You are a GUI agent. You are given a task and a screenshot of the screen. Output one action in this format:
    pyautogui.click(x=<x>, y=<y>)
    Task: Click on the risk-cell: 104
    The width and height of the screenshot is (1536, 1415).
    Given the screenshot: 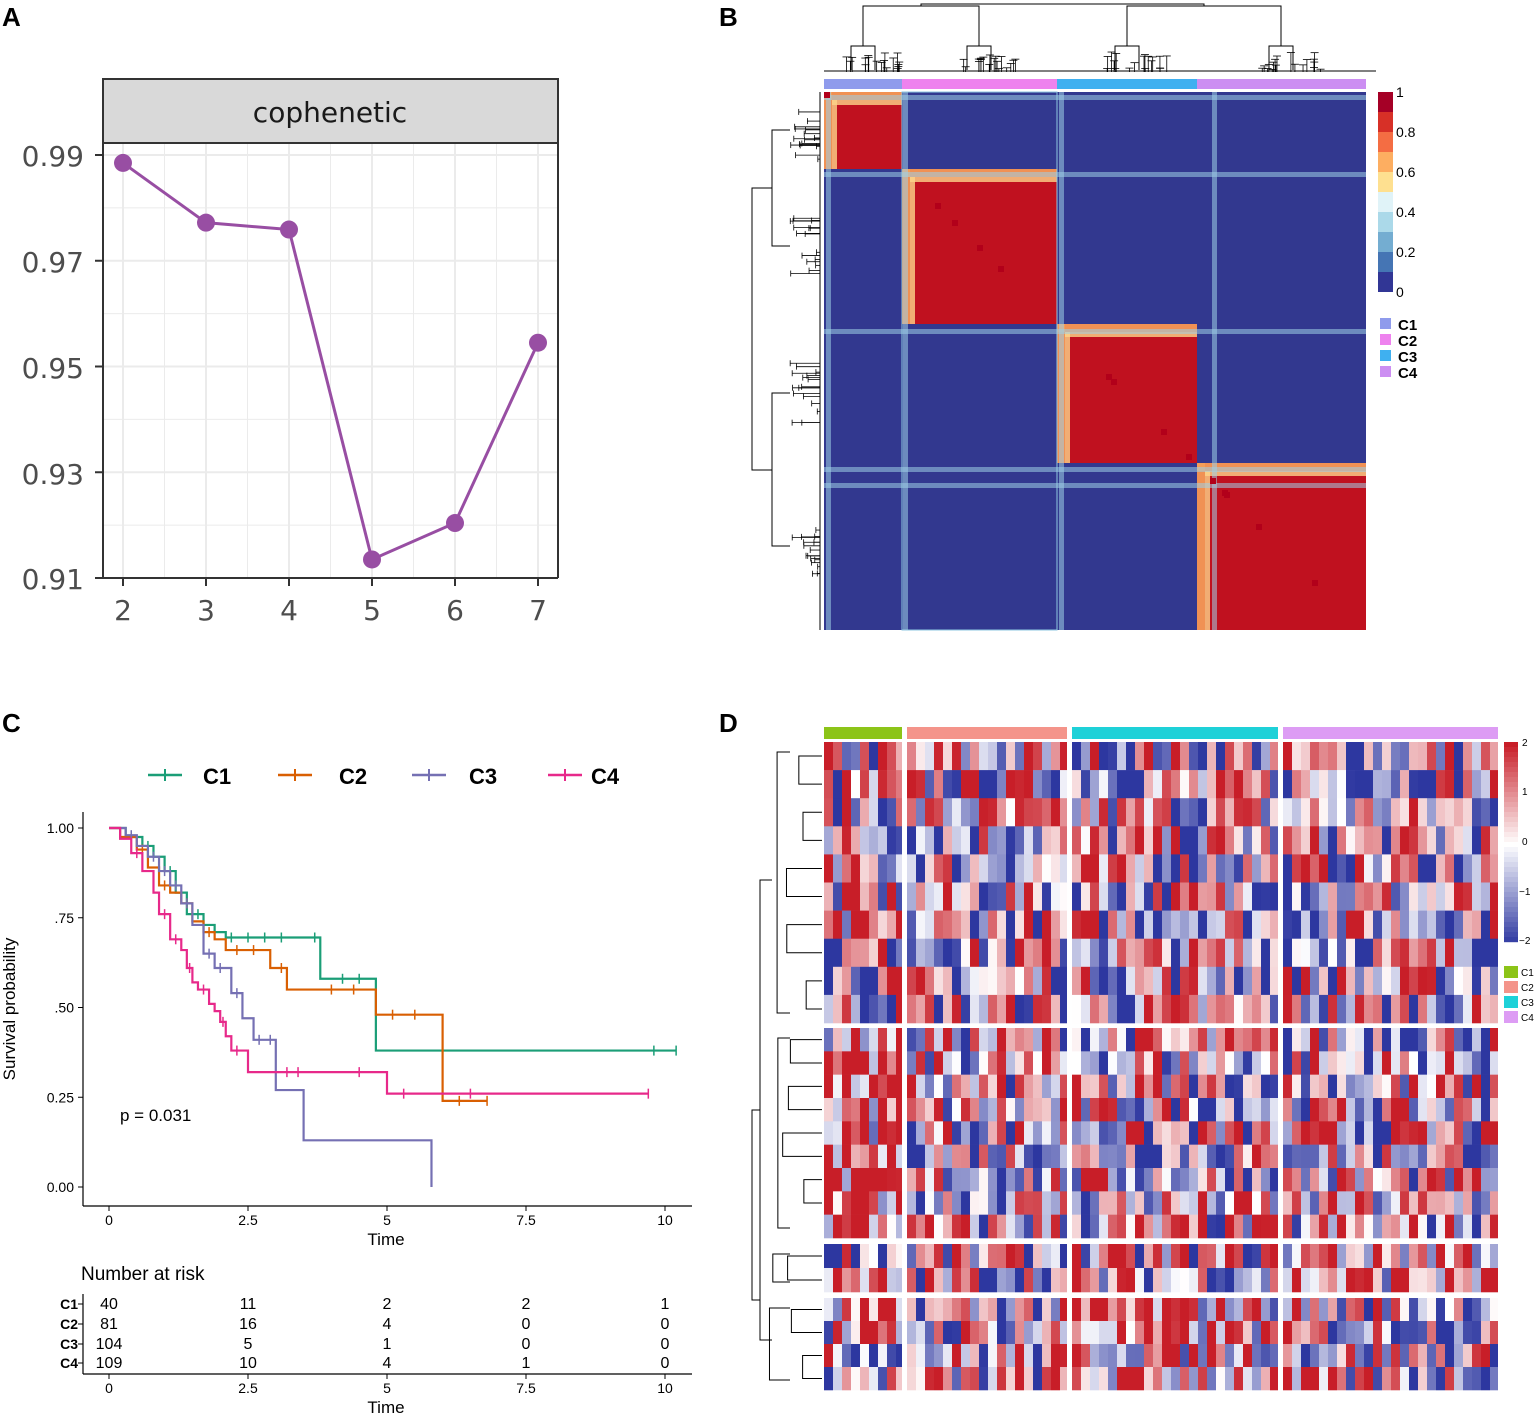 What is the action you would take?
    pyautogui.click(x=109, y=1344)
    